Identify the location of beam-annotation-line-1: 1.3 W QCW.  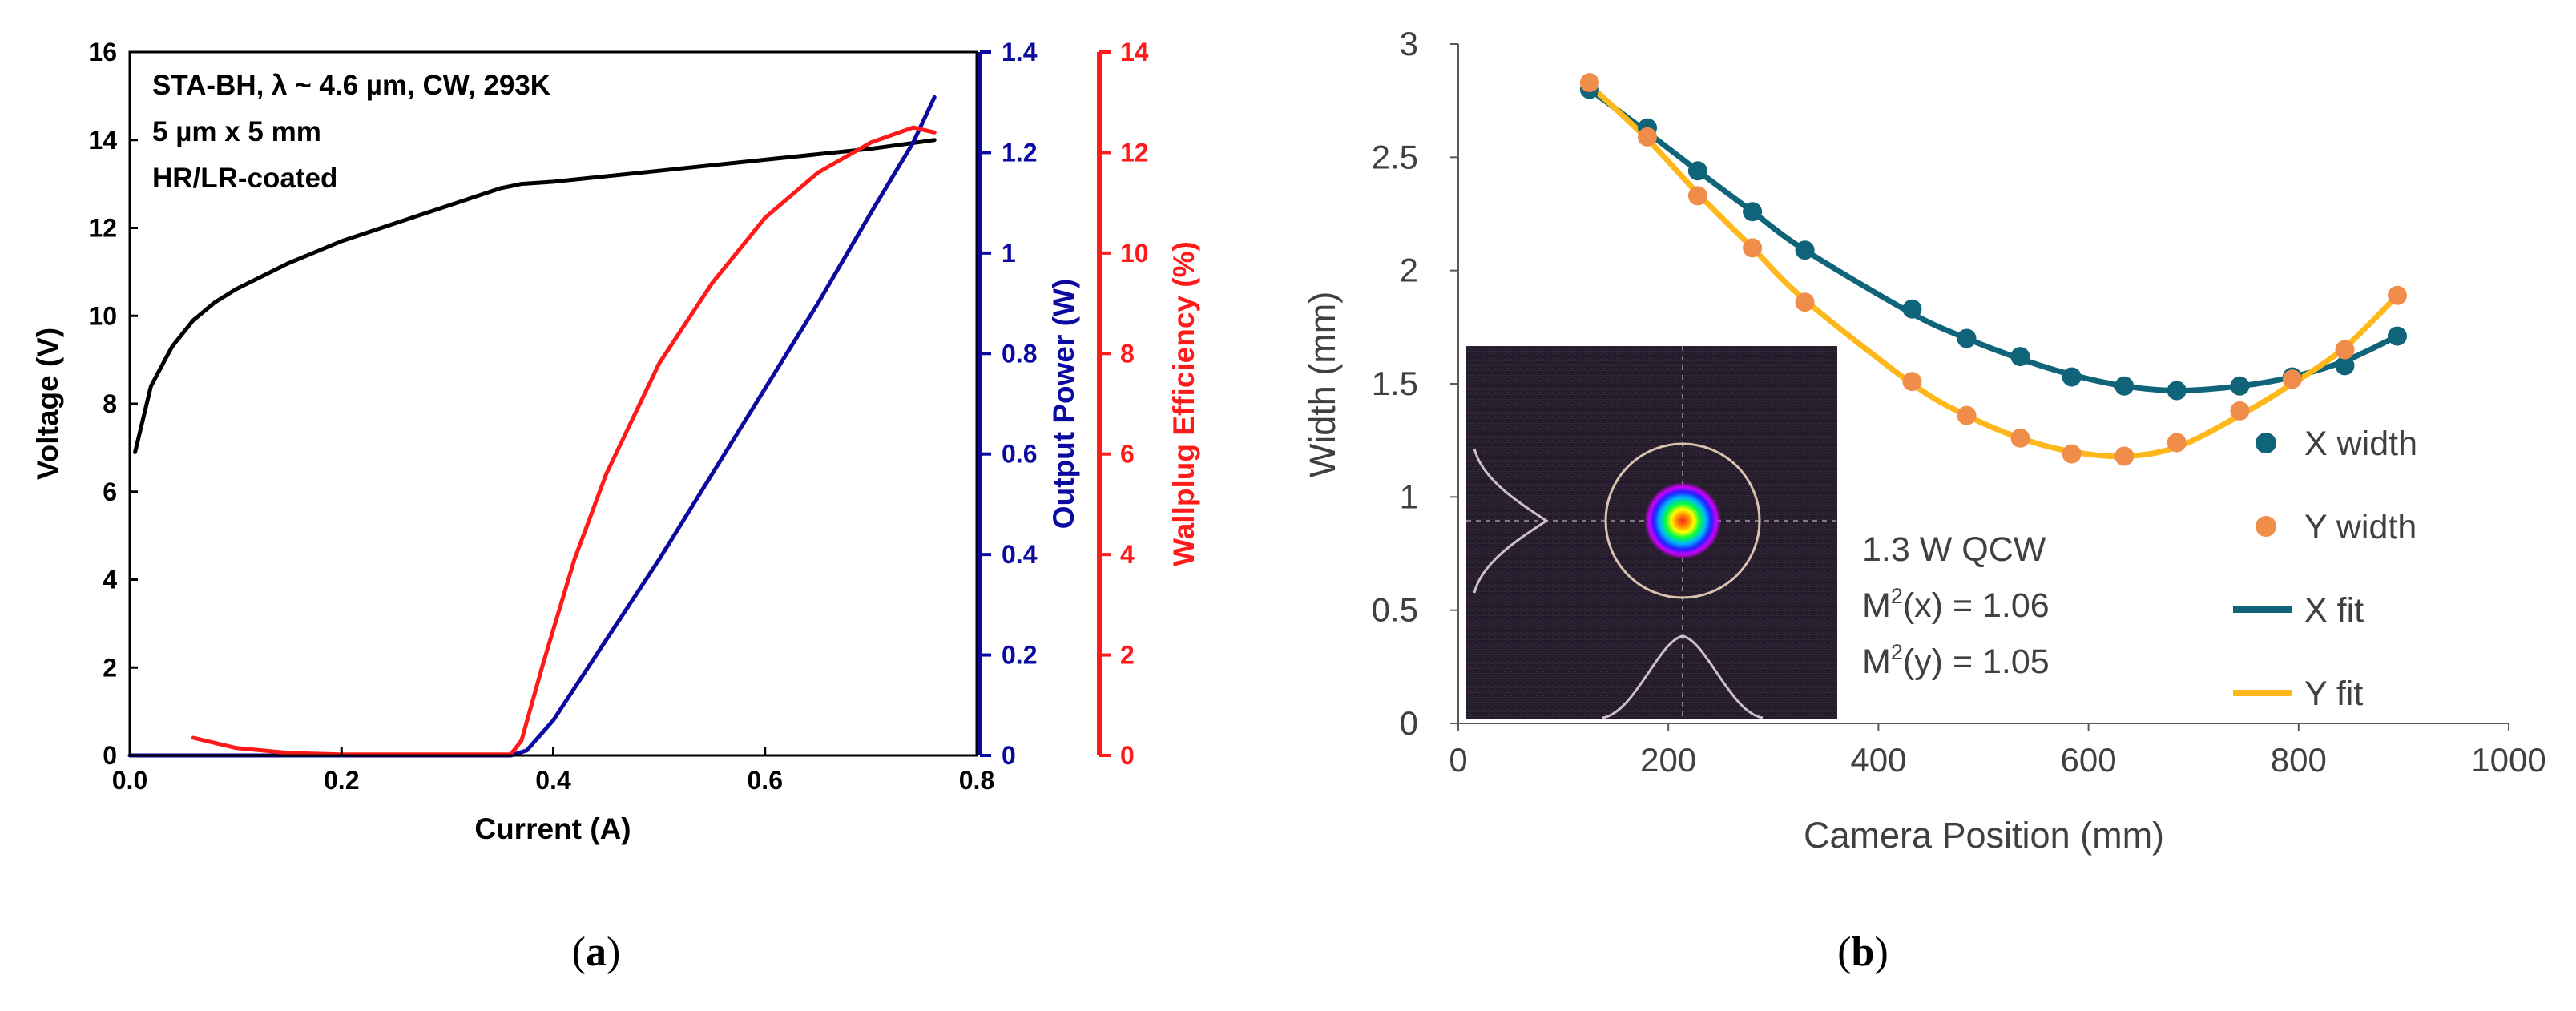
(1954, 549).